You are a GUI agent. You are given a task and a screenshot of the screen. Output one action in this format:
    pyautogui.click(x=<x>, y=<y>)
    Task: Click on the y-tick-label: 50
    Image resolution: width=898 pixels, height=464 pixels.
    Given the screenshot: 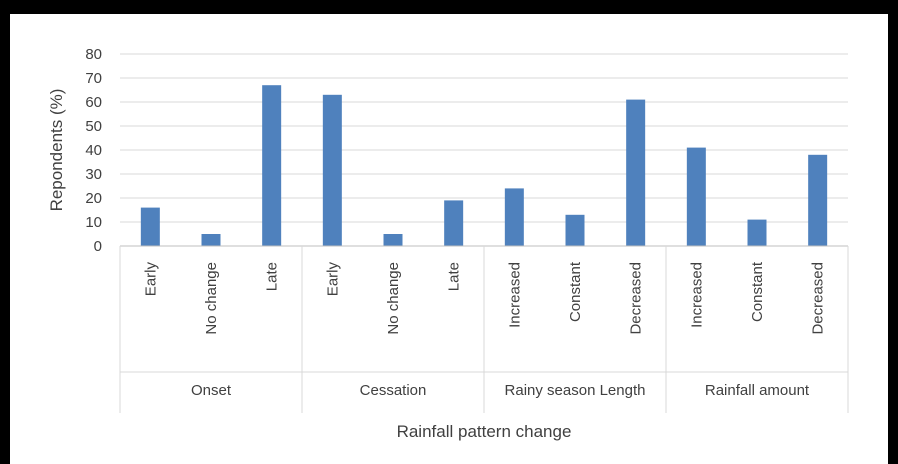 What is the action you would take?
    pyautogui.click(x=93, y=126)
    